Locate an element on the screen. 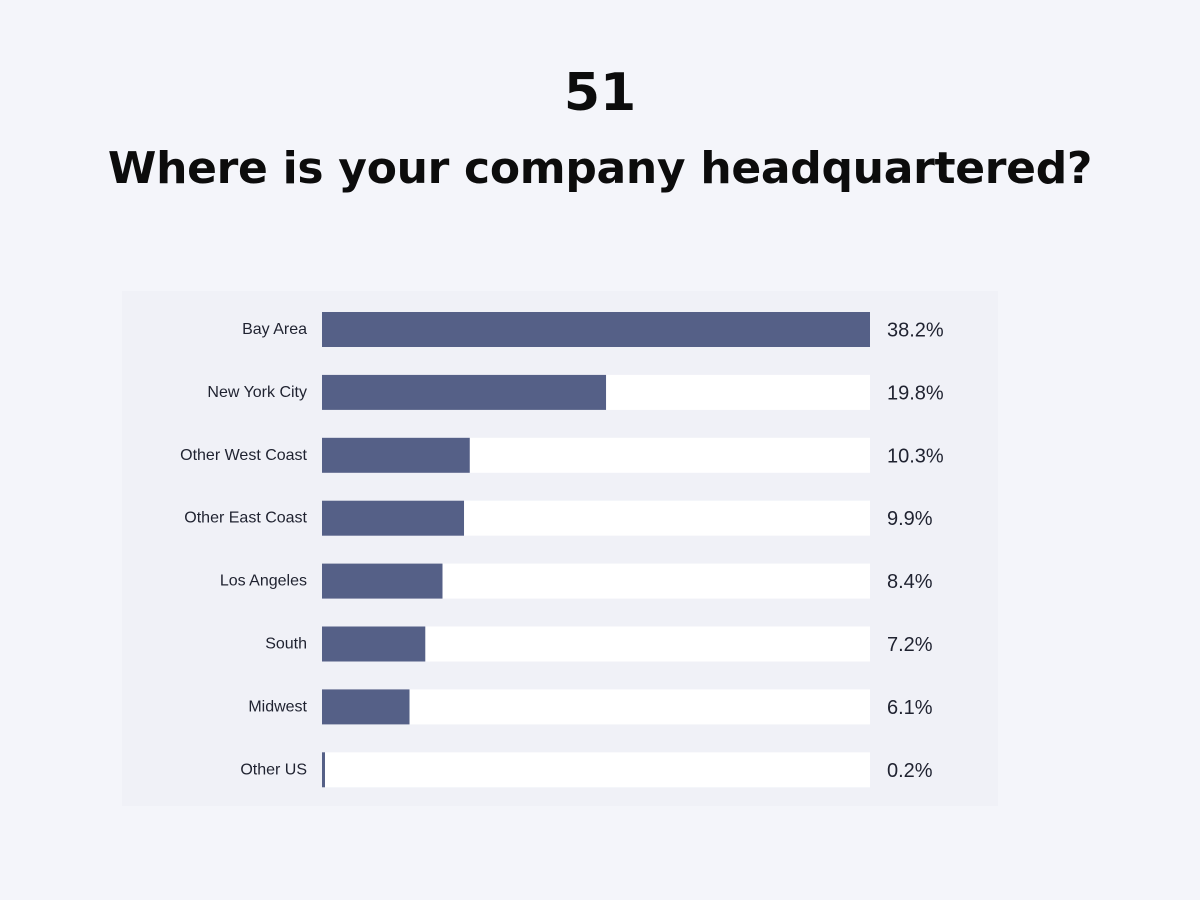 This screenshot has height=900, width=1200. value-label: 7.2% is located at coordinates (910, 645).